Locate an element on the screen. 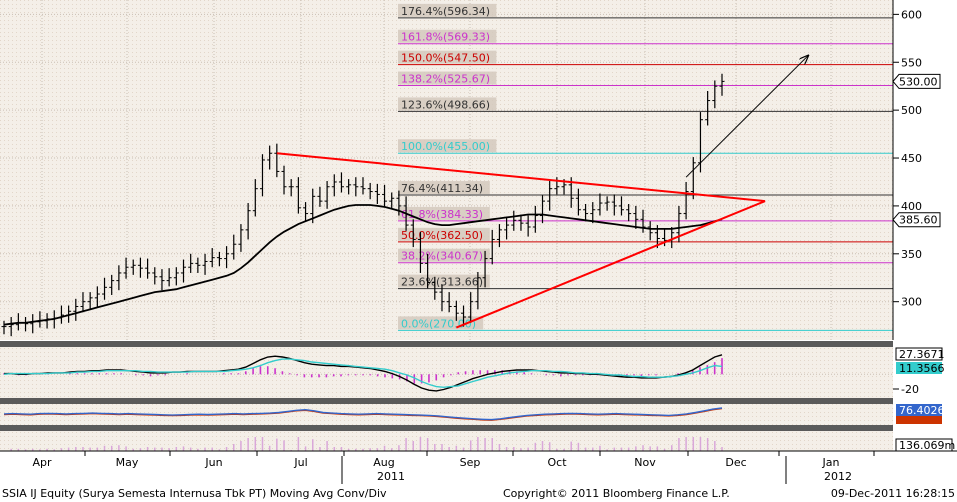  rsi-series is located at coordinates (363, 414).